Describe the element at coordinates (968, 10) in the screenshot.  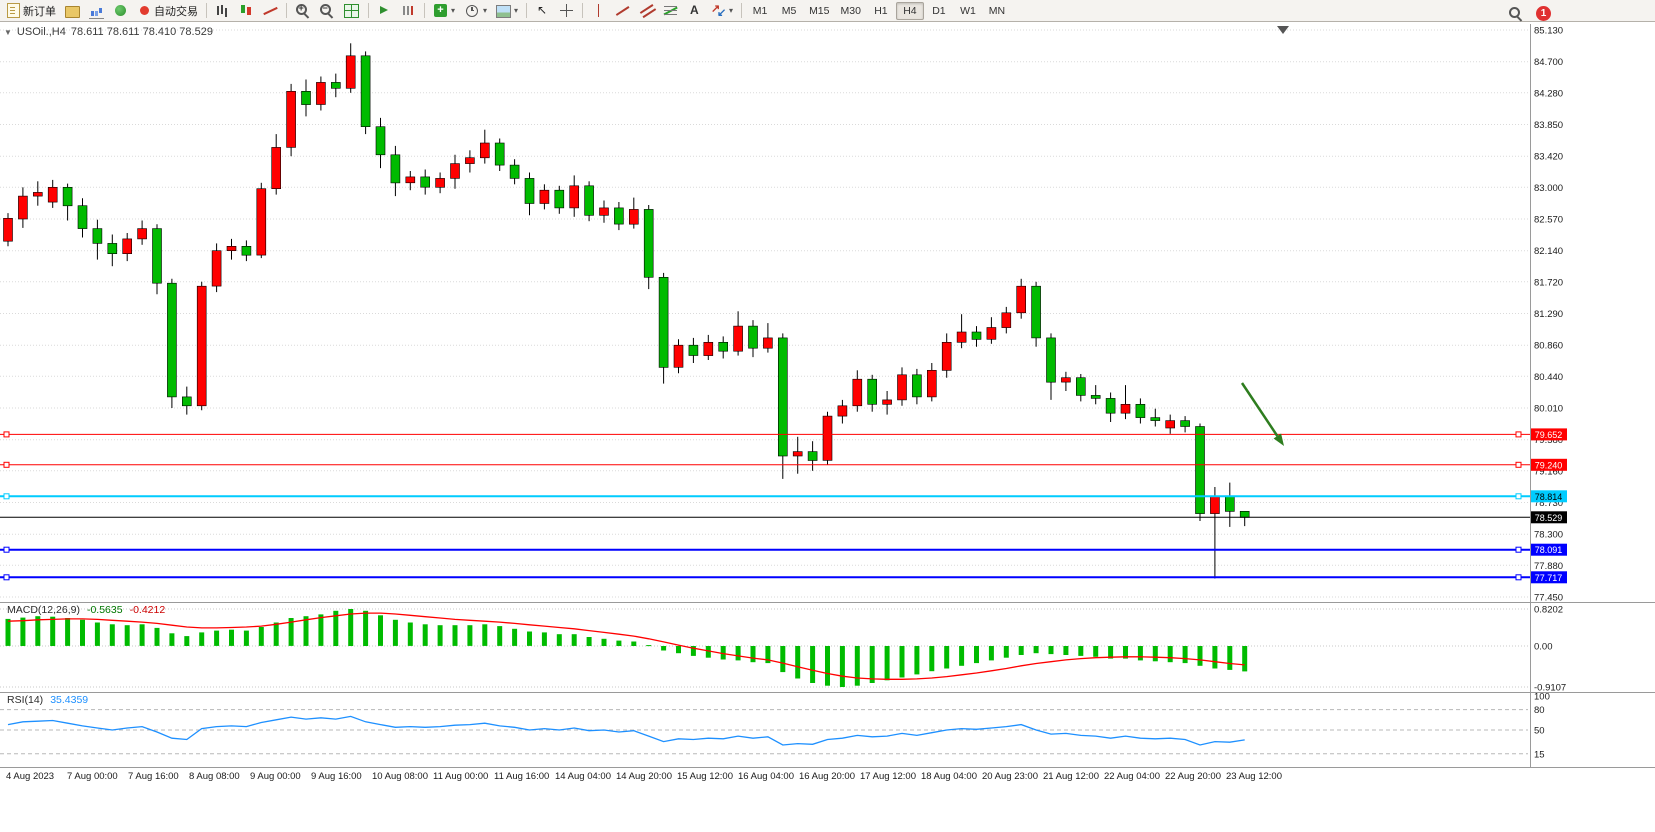
I see `timeframe-w1: W1` at that location.